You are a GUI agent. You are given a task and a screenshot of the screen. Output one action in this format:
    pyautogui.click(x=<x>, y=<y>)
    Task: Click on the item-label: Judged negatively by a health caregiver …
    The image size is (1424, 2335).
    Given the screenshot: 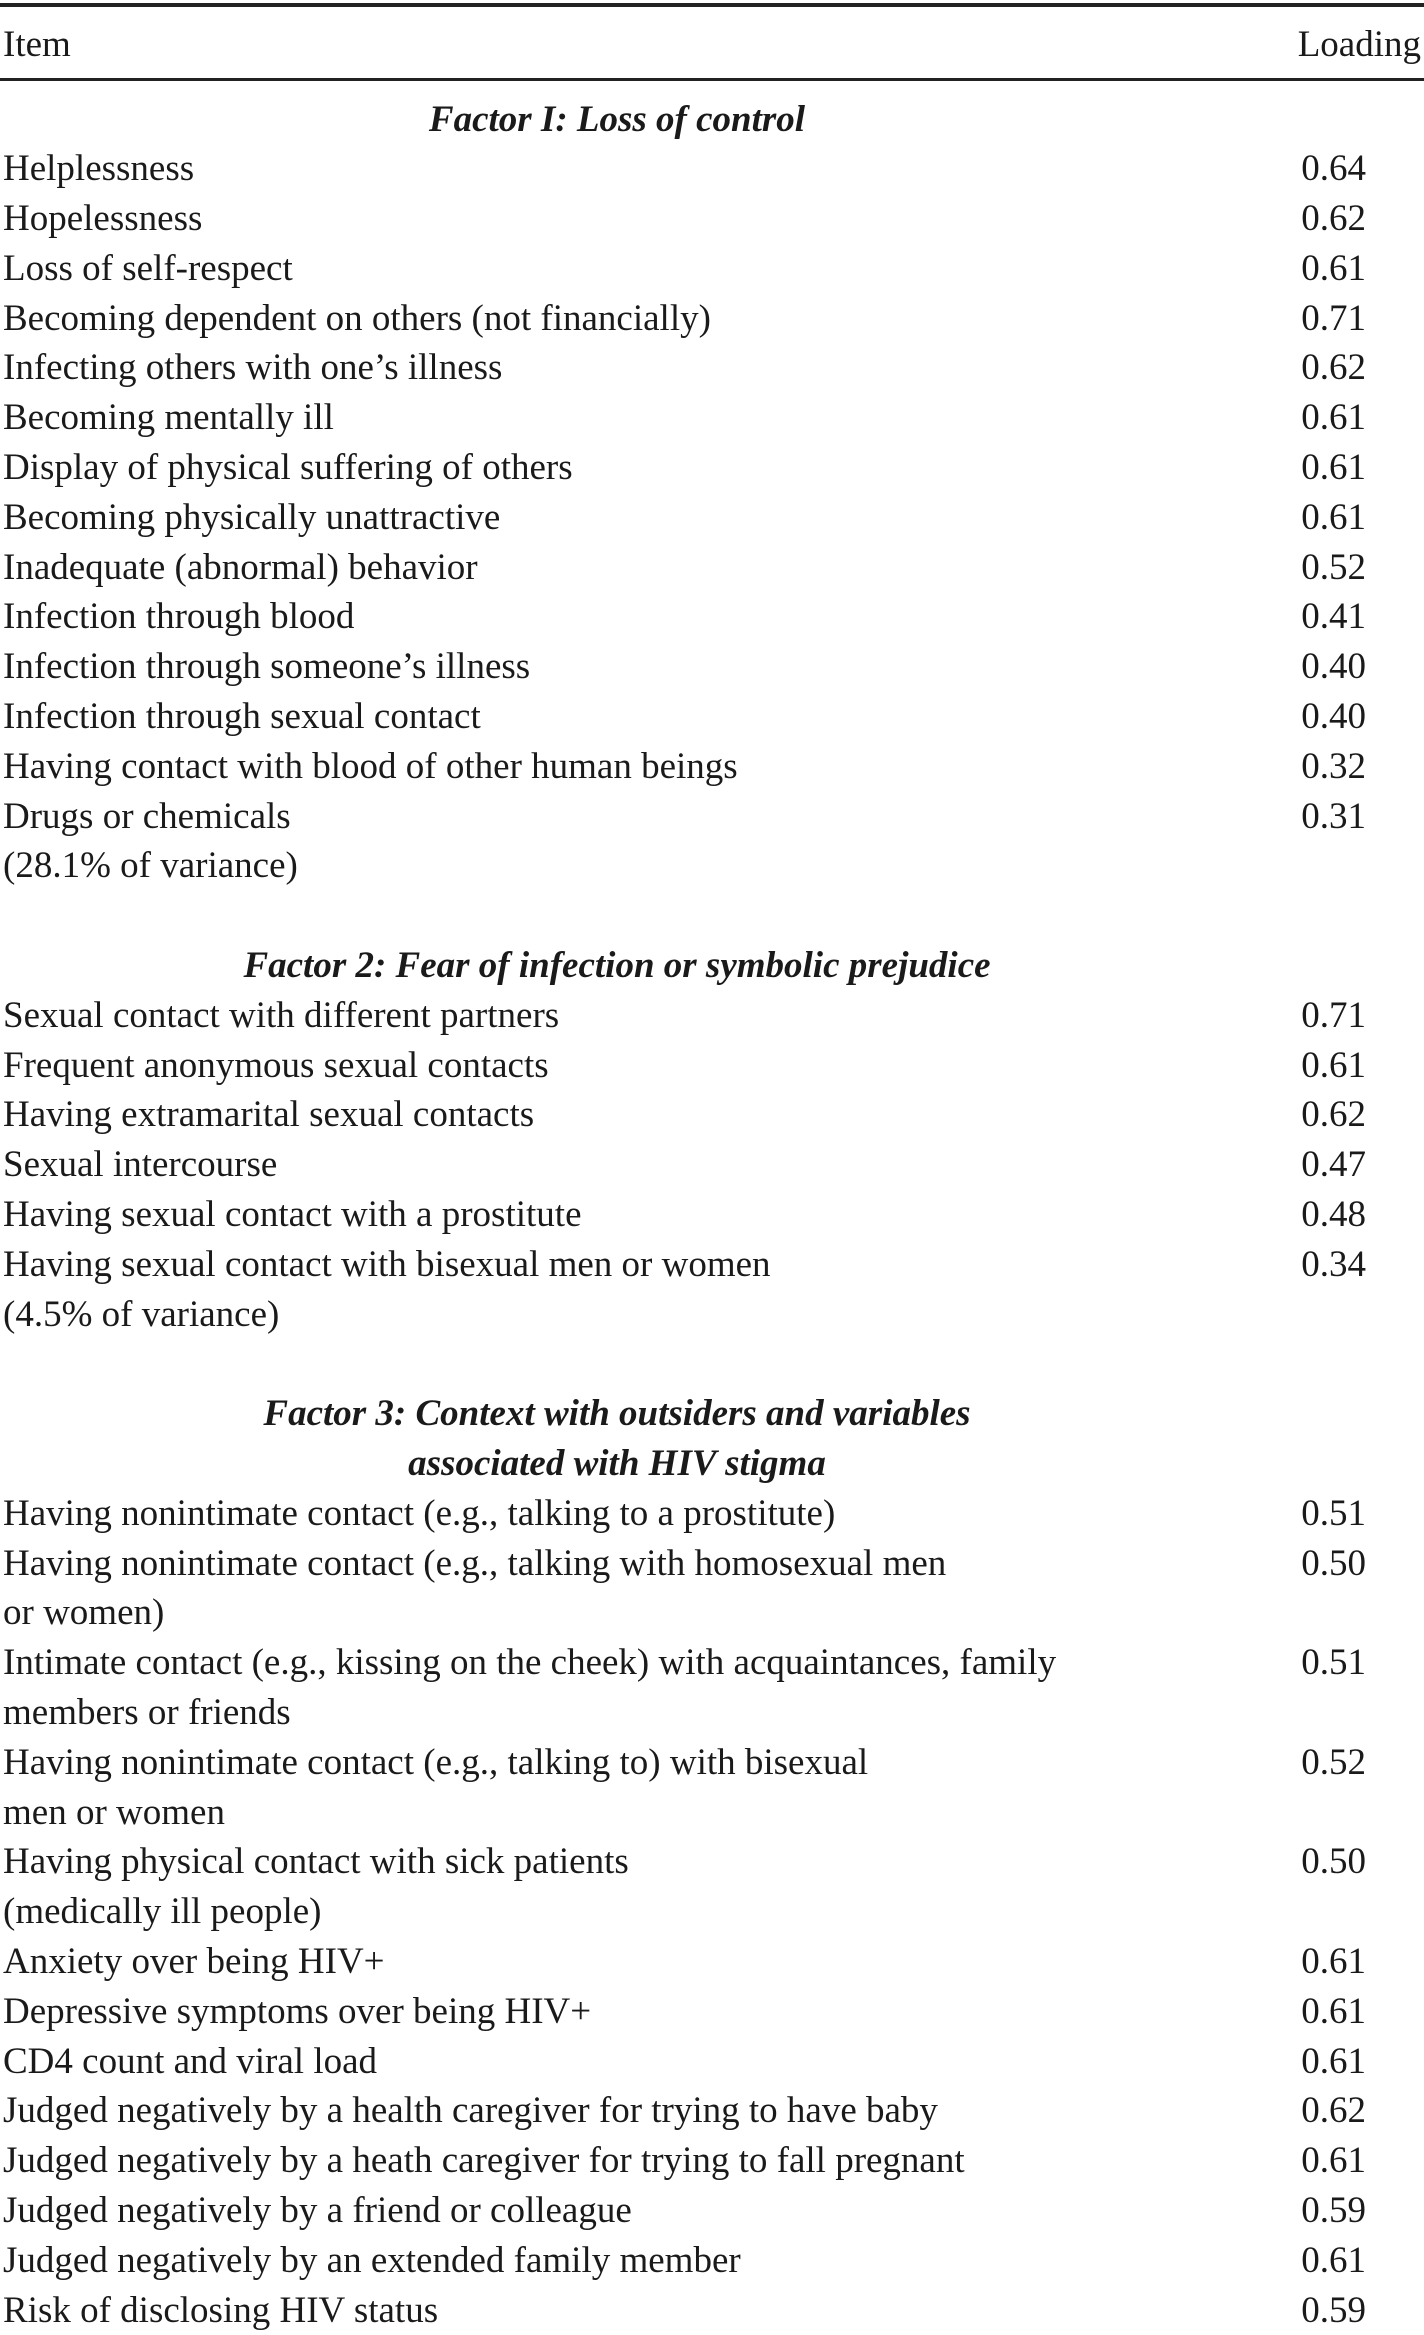 What is the action you would take?
    pyautogui.click(x=470, y=2111)
    